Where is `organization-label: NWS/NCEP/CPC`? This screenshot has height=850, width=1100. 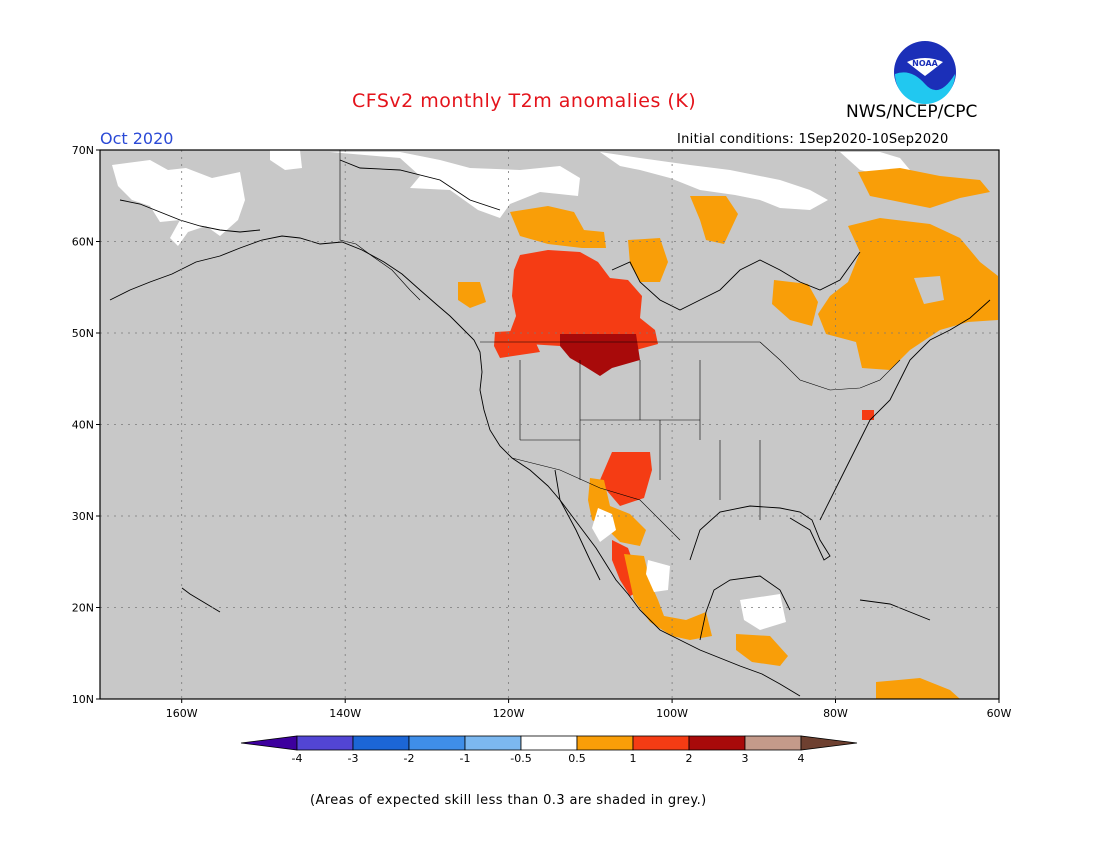 organization-label: NWS/NCEP/CPC is located at coordinates (912, 112).